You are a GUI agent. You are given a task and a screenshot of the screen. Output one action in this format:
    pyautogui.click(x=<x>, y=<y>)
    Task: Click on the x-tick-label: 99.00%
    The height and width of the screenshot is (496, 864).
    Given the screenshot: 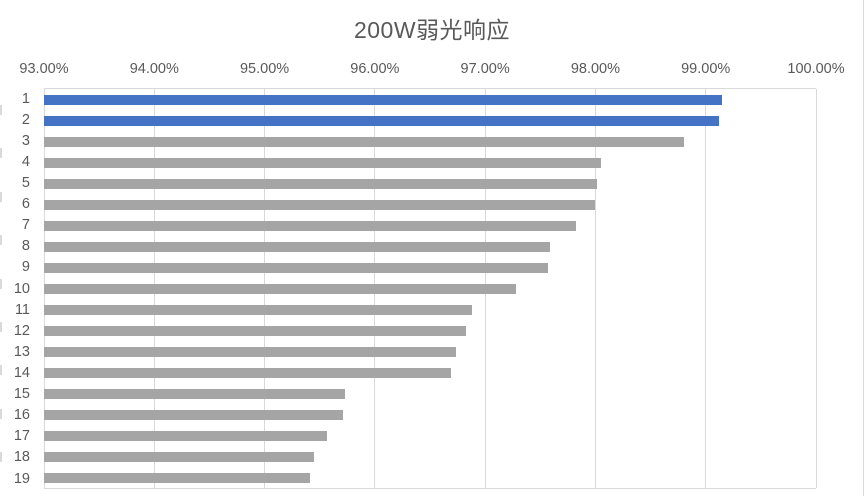 What is the action you would take?
    pyautogui.click(x=706, y=69)
    